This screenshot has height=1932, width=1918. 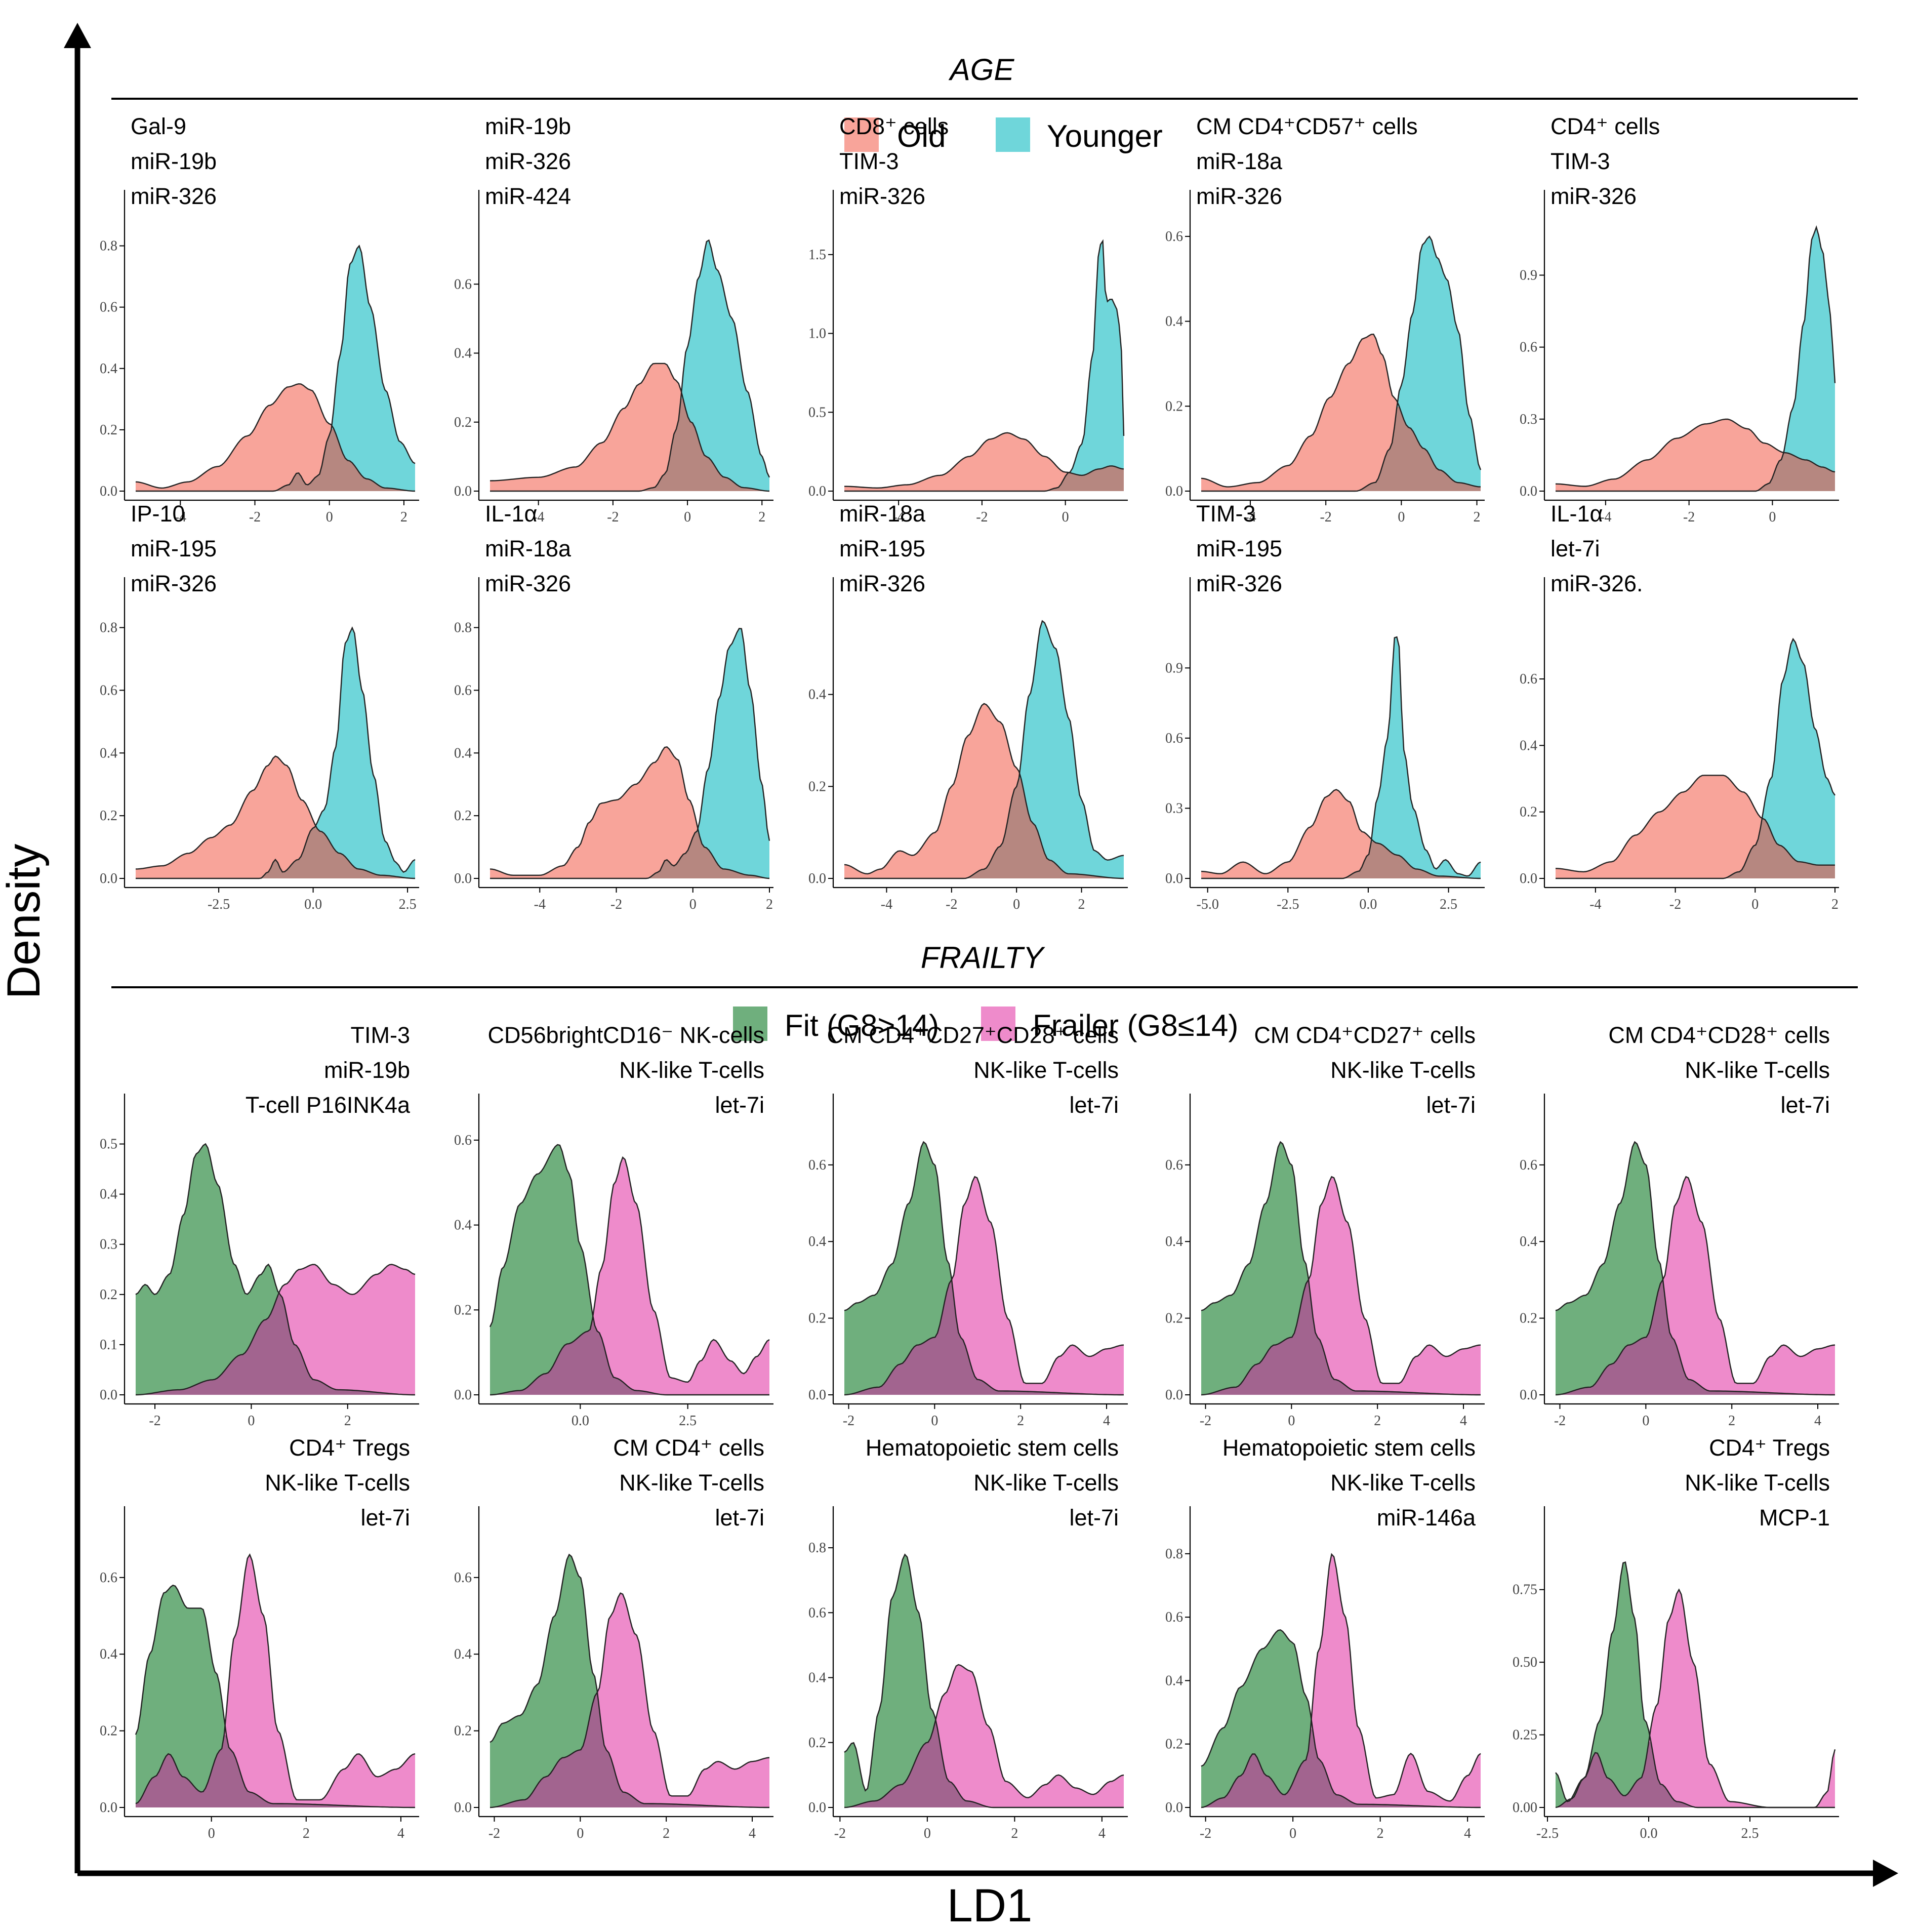 What do you see at coordinates (992, 1448) in the screenshot?
I see `panel-label: Hematopoietic stem cells` at bounding box center [992, 1448].